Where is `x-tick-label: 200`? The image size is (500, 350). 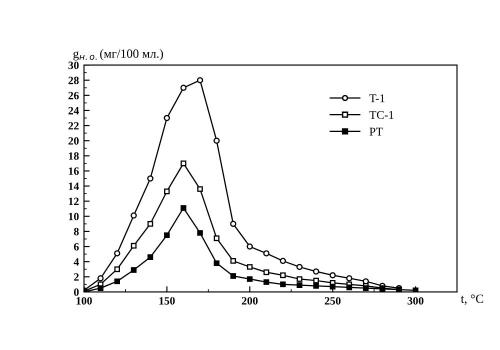 x-tick-label: 200 is located at coordinates (250, 301).